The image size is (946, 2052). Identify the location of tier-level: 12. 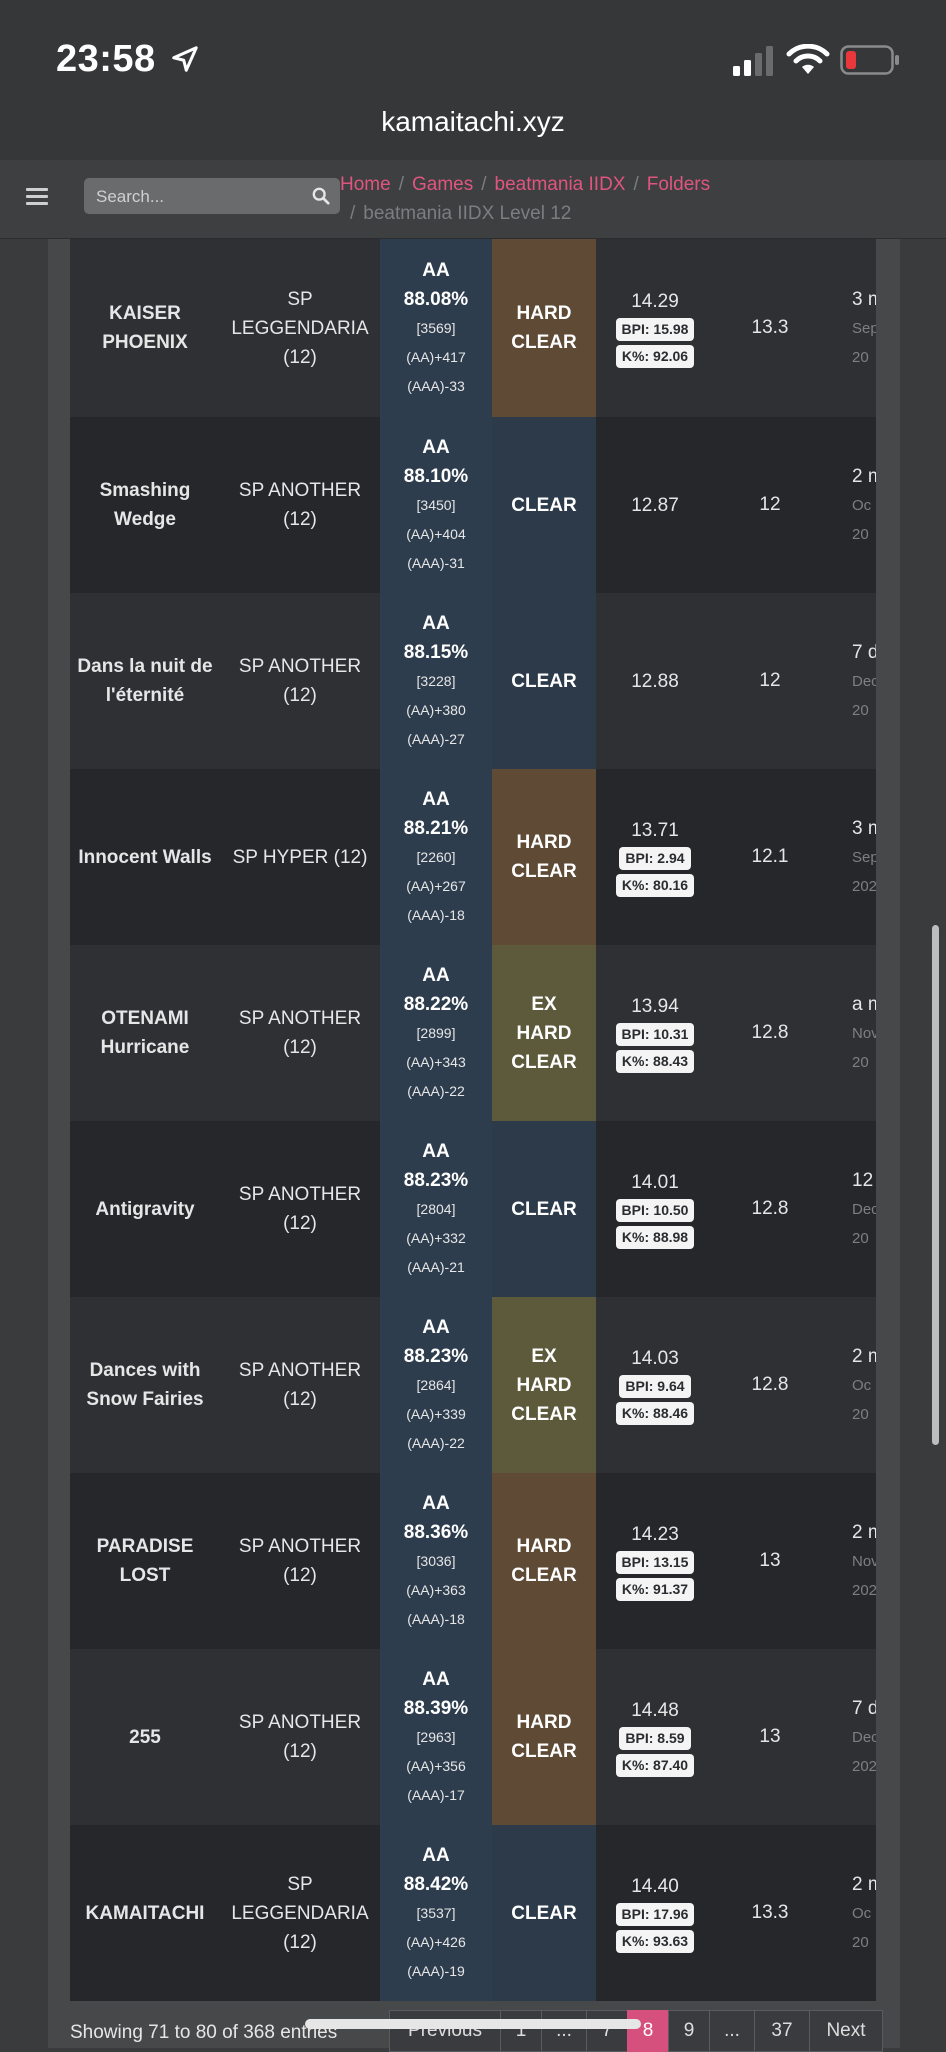
(770, 681).